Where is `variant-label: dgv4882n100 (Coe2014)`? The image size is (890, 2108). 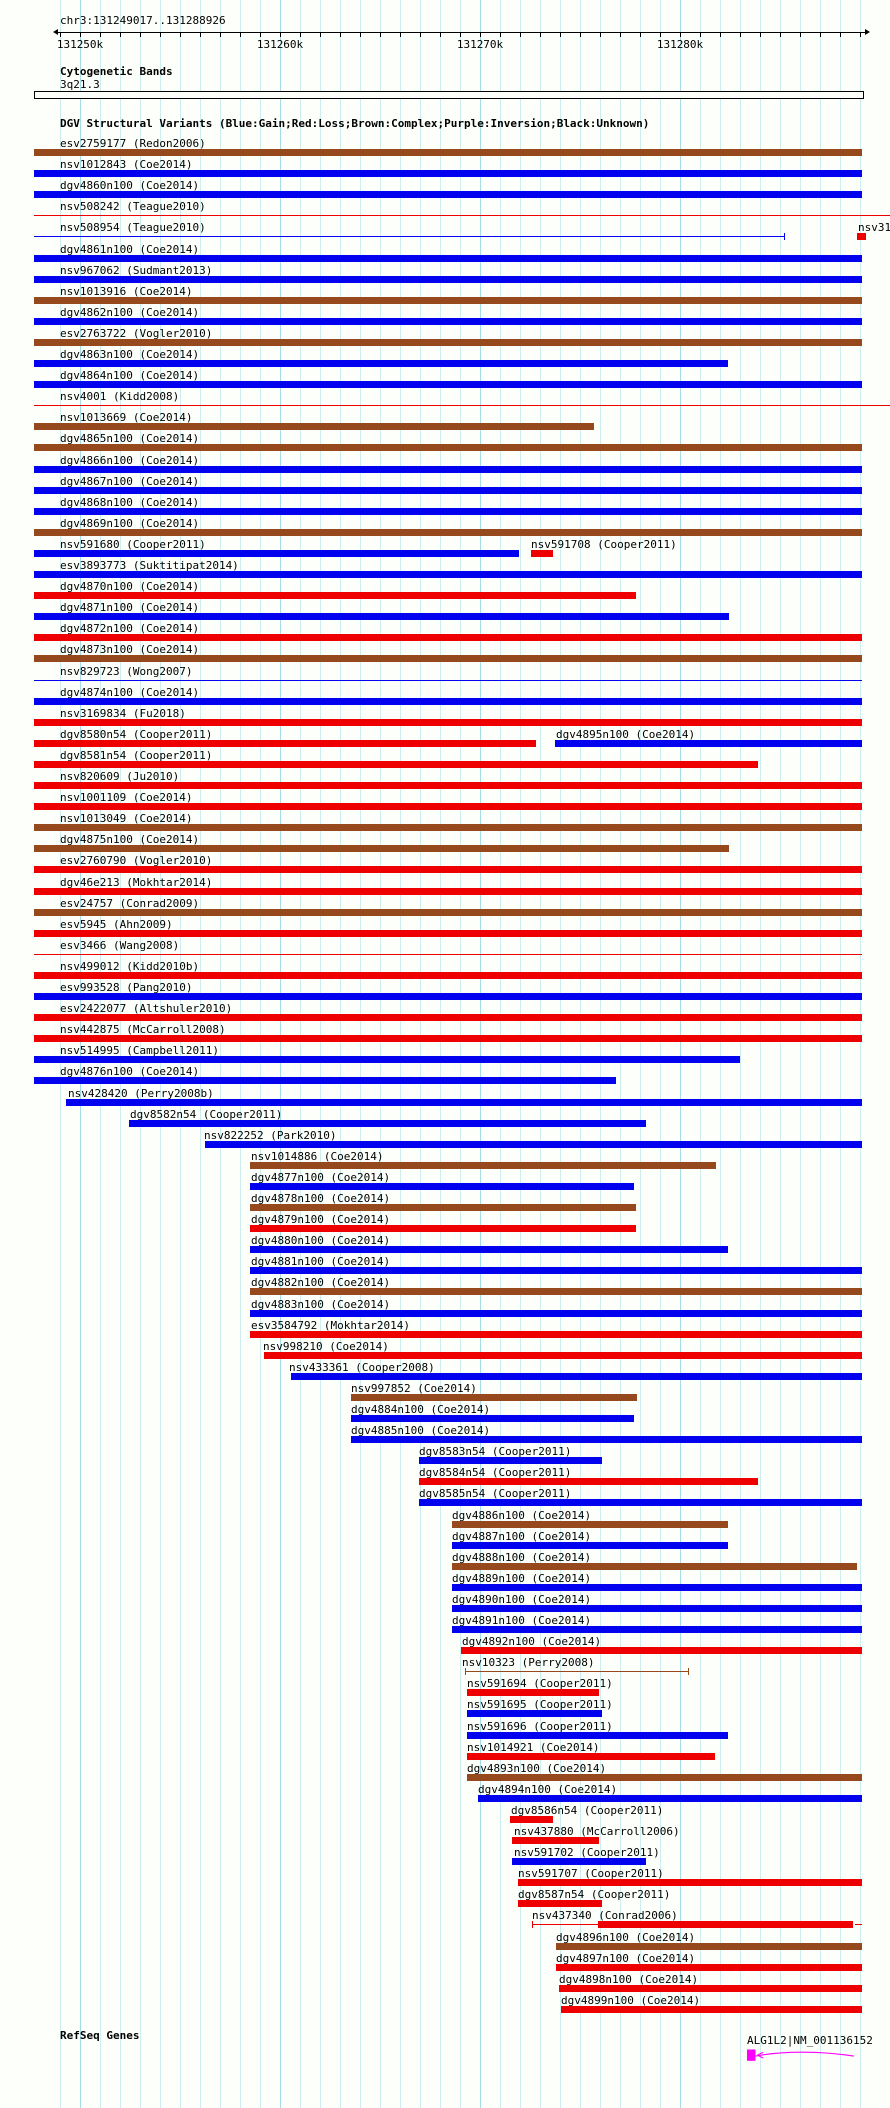 variant-label: dgv4882n100 (Coe2014) is located at coordinates (321, 1282).